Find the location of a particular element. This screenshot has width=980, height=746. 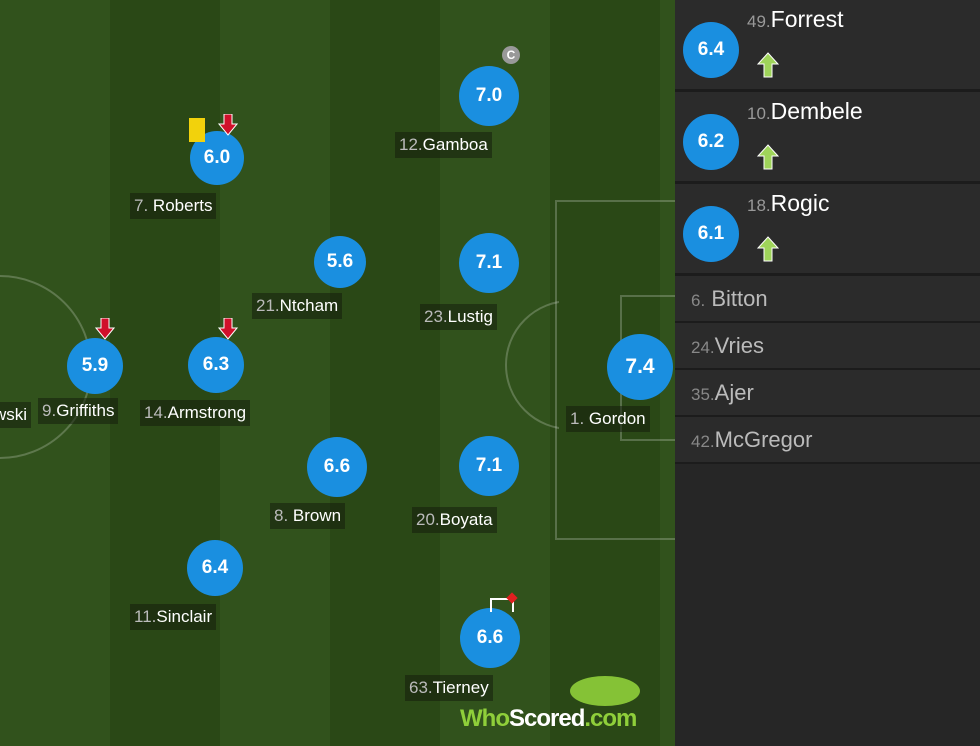

bench-row: 42.McGregor is located at coordinates (827, 440).